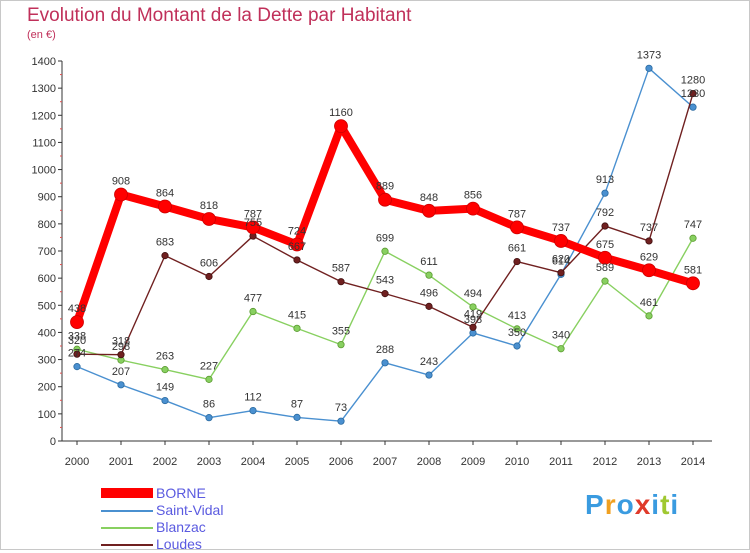 Image resolution: width=750 pixels, height=553 pixels. I want to click on data-label: 629, so click(649, 257).